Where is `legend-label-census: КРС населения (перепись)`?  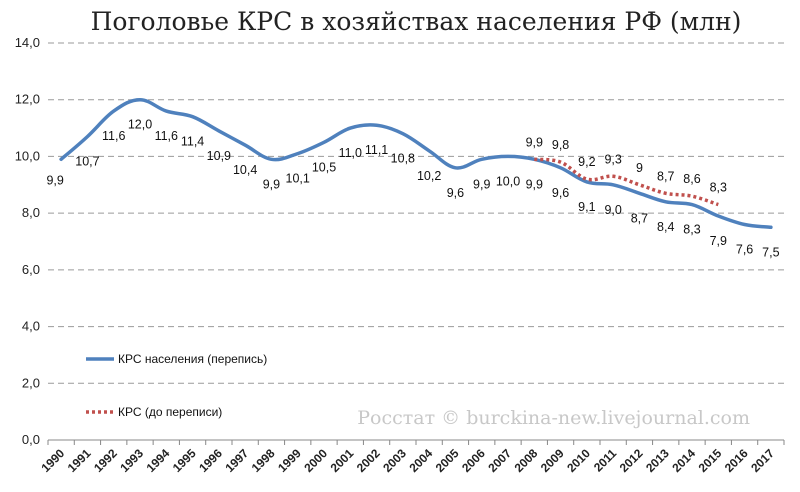 legend-label-census: КРС населения (перепись) is located at coordinates (192, 359).